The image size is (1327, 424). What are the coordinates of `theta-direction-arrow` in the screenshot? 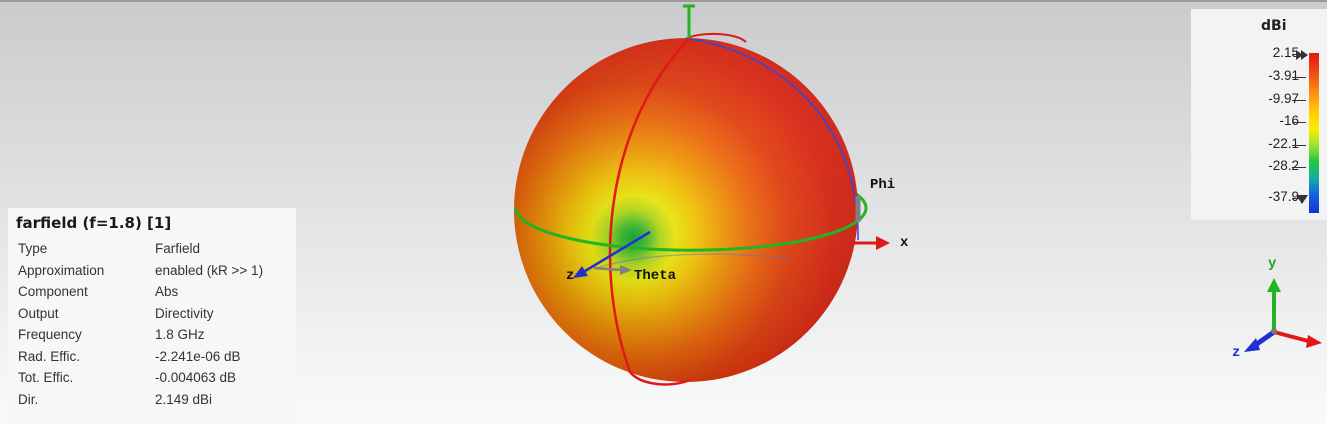 It's located at (608, 269).